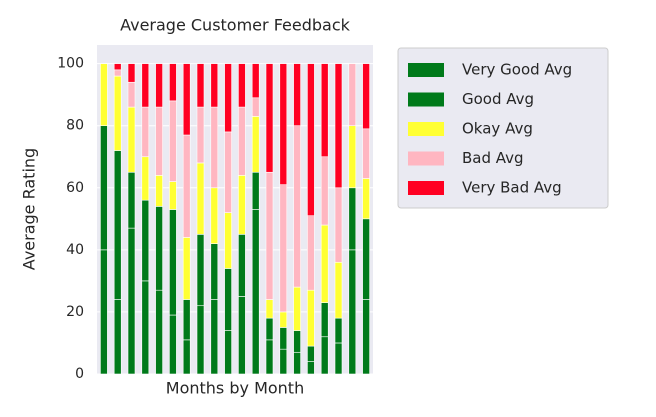  Describe the element at coordinates (79, 374) in the screenshot. I see `y-tick-label: 0` at that location.